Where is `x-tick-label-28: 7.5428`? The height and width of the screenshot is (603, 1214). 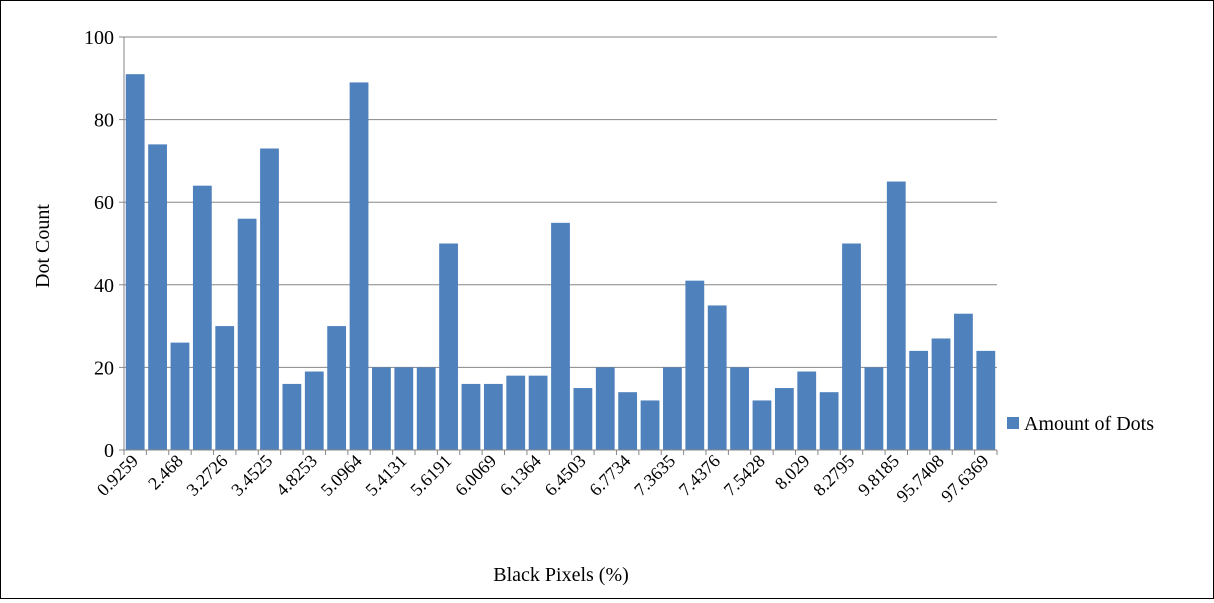 x-tick-label-28: 7.5428 is located at coordinates (744, 475).